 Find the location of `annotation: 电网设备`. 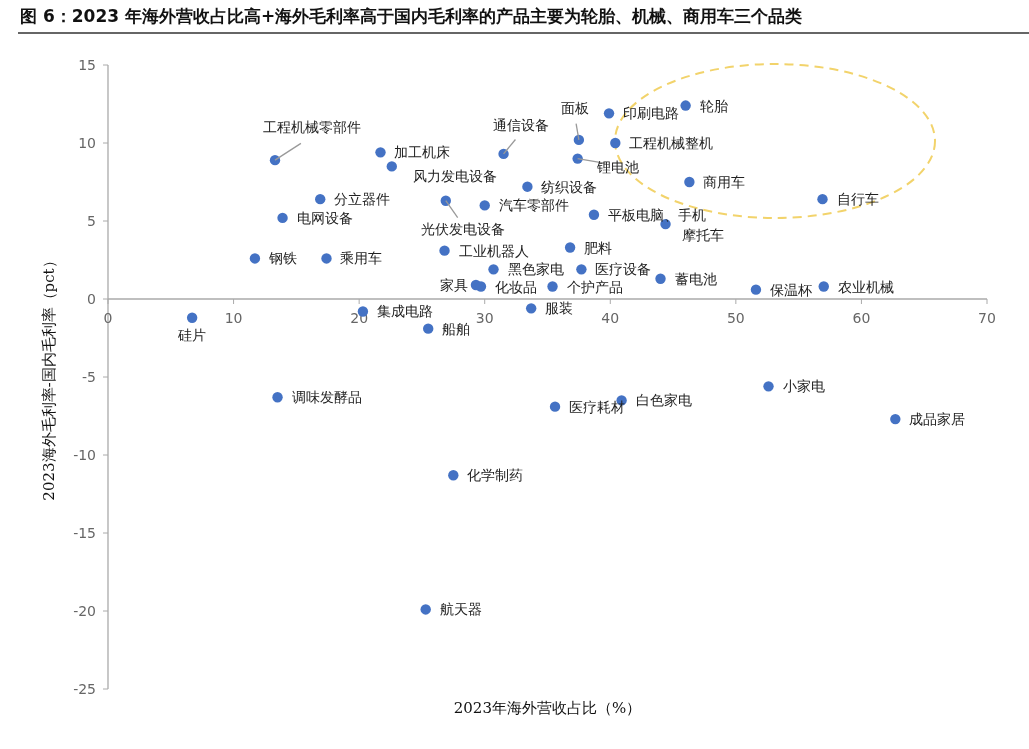

annotation: 电网设备 is located at coordinates (324, 217).